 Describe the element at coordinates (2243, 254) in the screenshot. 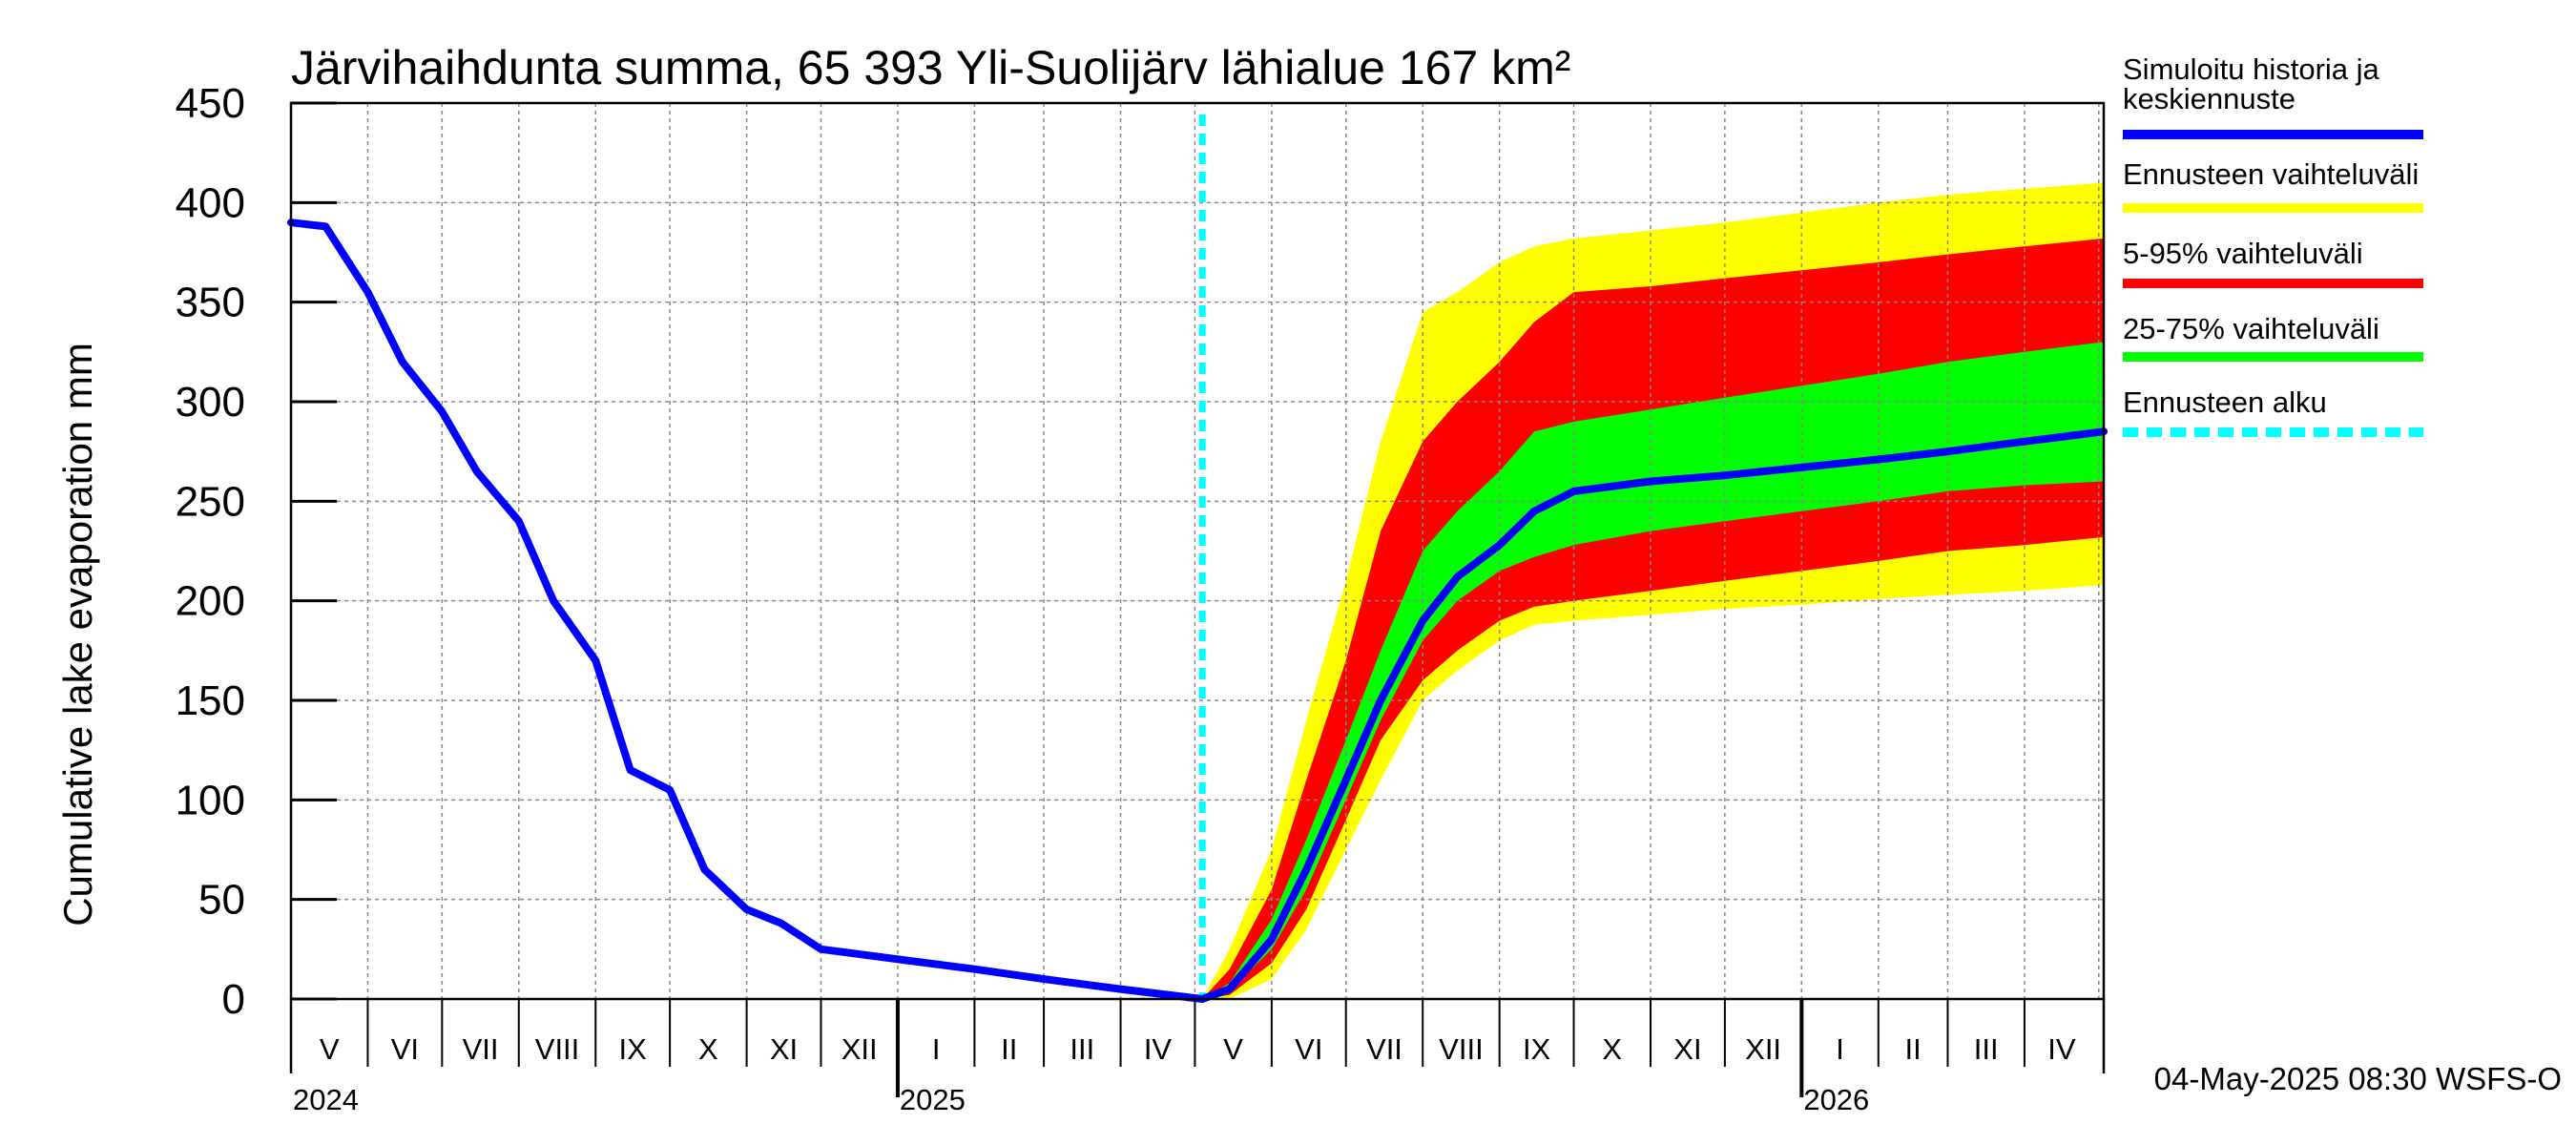

I see `legend-label: 5-95% vaihteluväli` at that location.